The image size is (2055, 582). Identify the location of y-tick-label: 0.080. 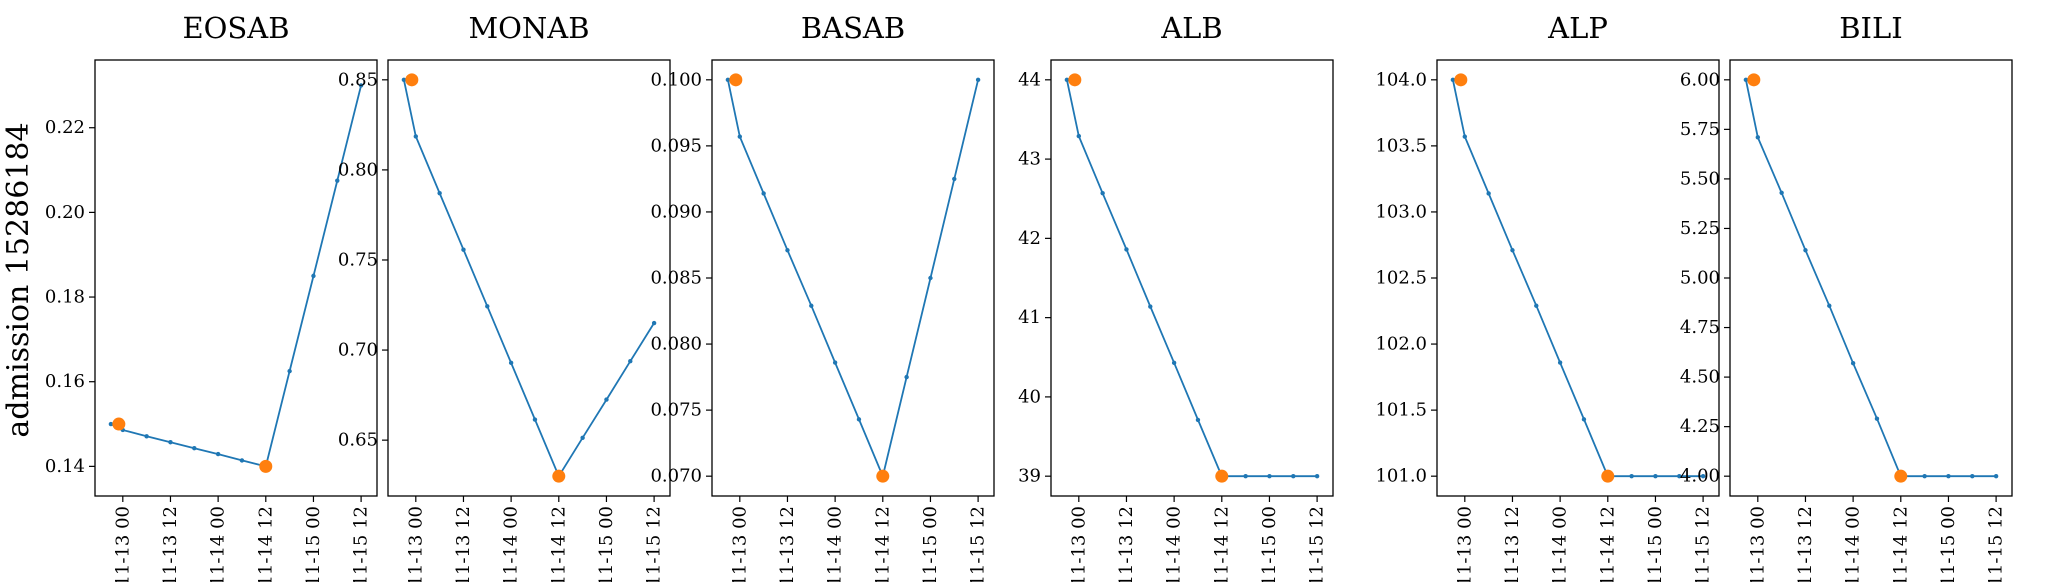
(676, 344).